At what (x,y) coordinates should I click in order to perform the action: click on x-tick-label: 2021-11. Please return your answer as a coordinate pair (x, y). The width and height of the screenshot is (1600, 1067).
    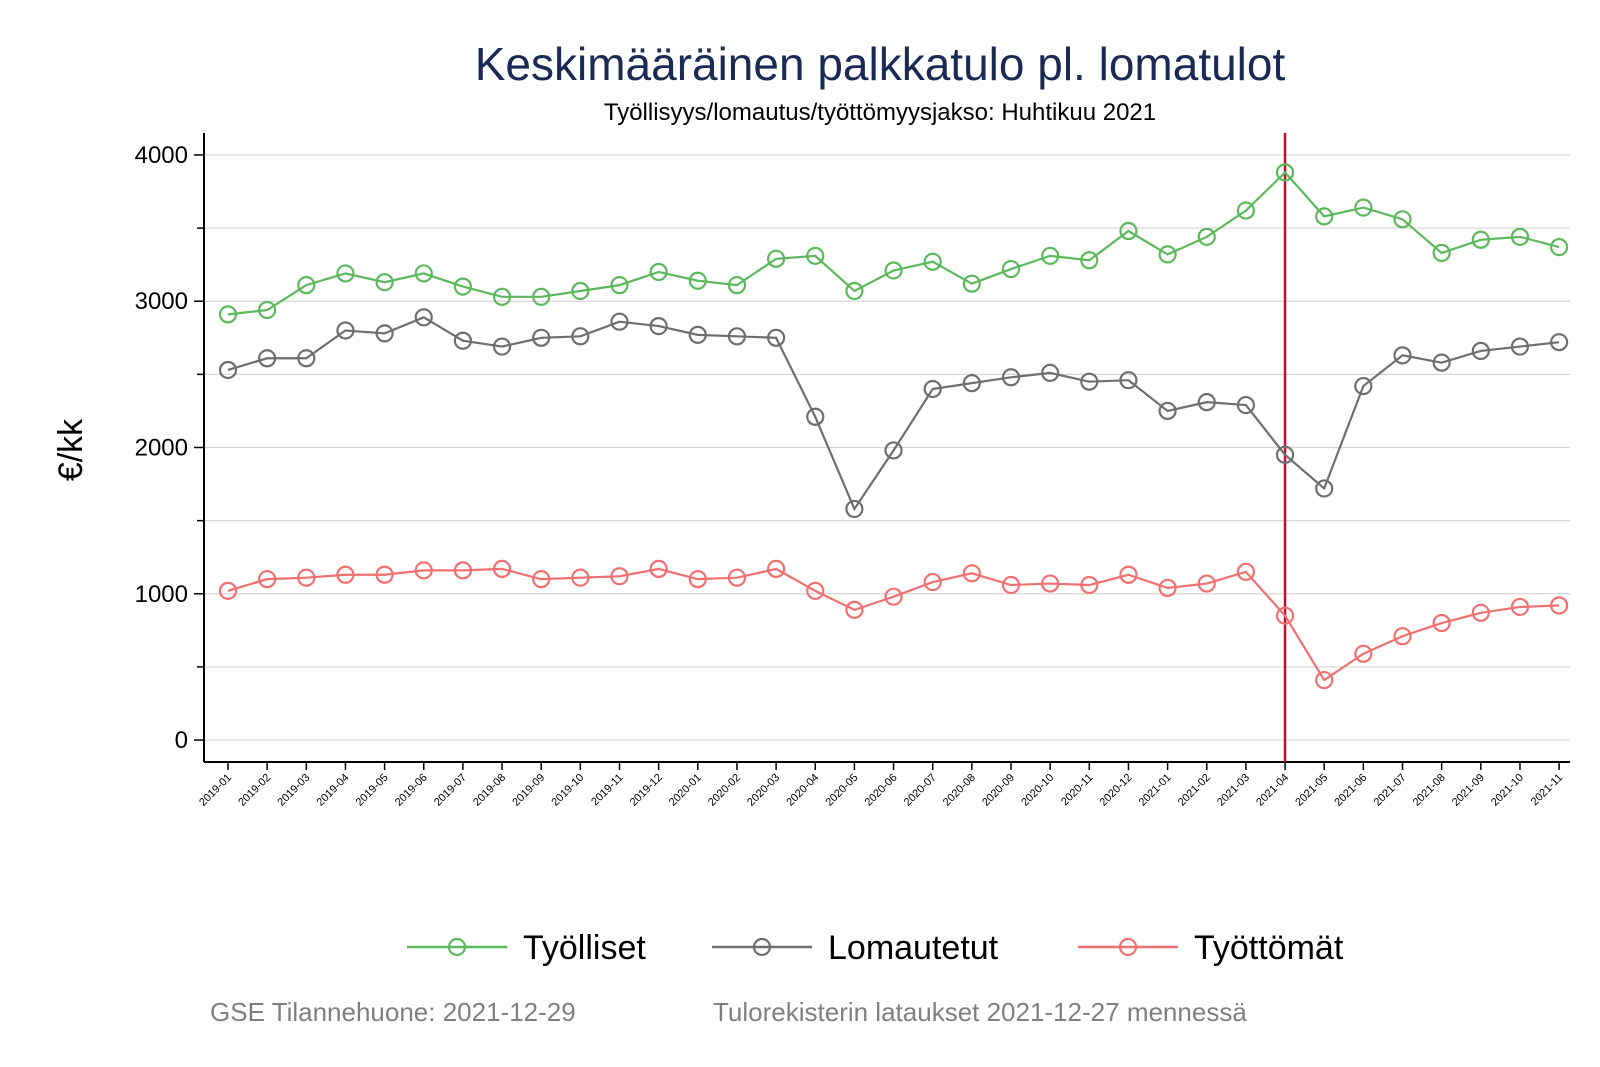
    Looking at the image, I should click on (1547, 790).